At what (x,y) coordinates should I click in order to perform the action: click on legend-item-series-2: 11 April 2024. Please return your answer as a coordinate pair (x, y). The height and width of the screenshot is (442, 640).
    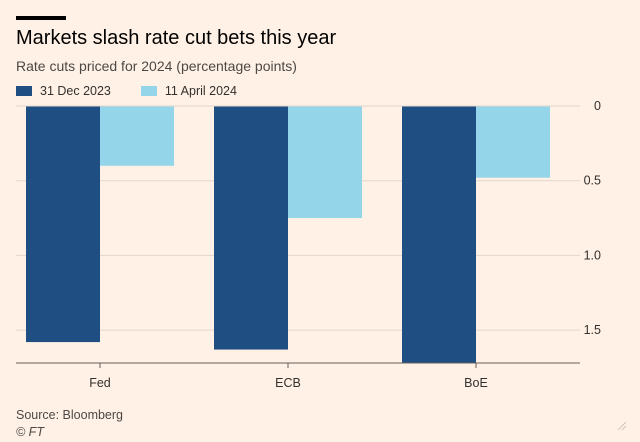
    Looking at the image, I should click on (188, 91).